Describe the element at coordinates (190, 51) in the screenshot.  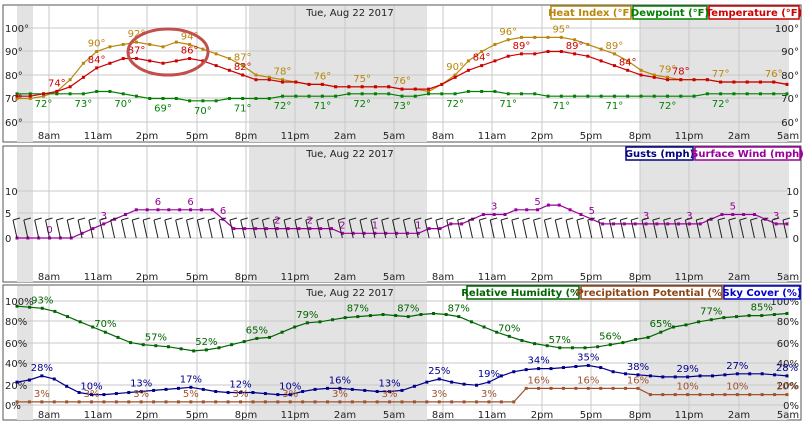
I see `data-label: 86°` at that location.